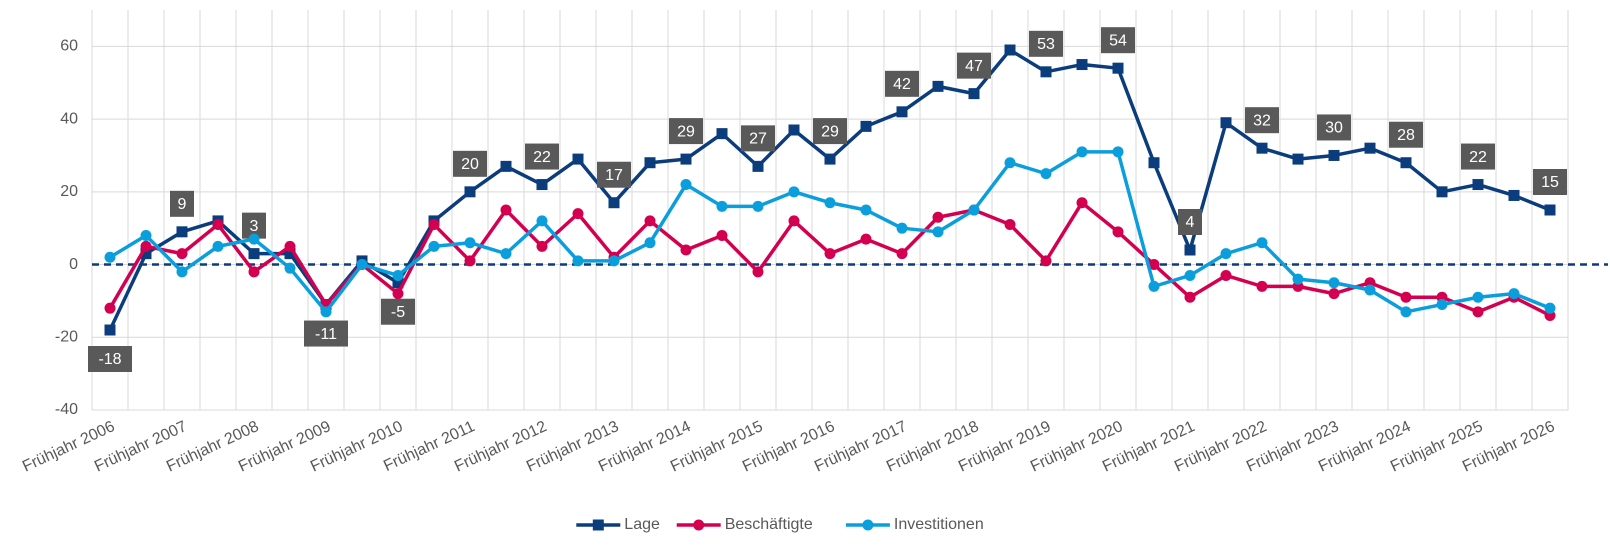  I want to click on data-label: 4, so click(1190, 222).